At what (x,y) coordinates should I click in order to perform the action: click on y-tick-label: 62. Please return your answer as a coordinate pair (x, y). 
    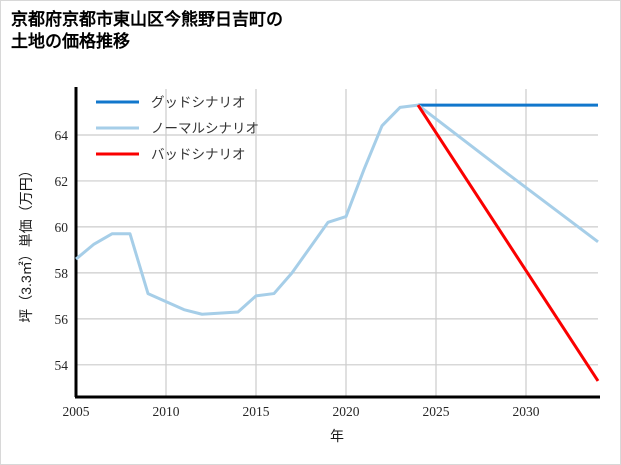
    Looking at the image, I should click on (62, 181).